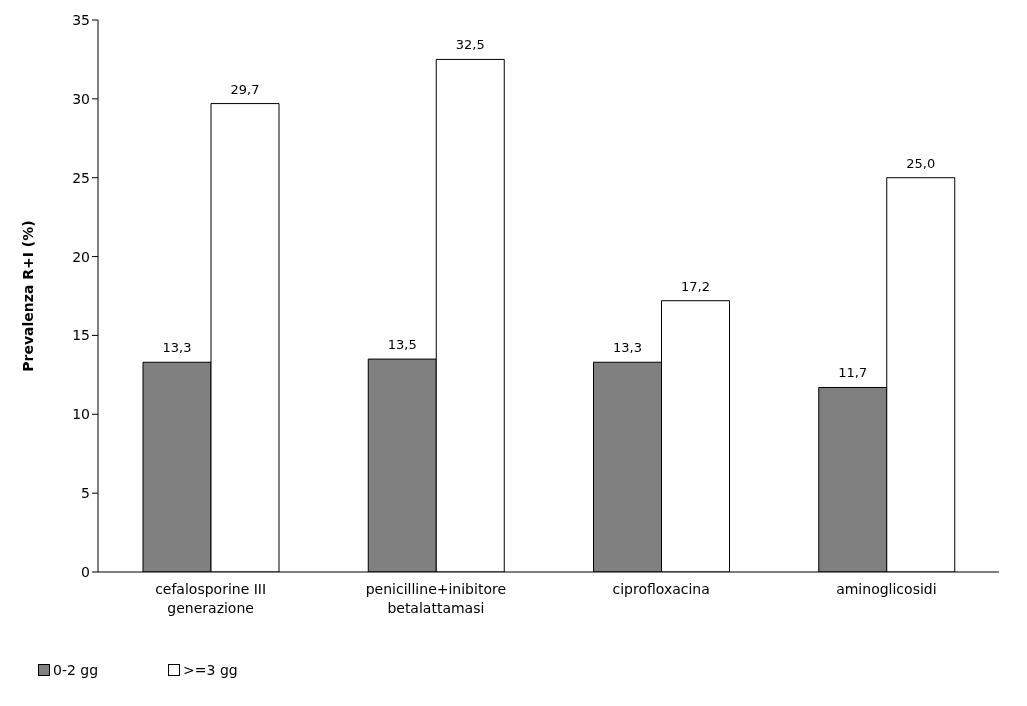 The height and width of the screenshot is (706, 1027). I want to click on y-tick-label: 0, so click(85, 571).